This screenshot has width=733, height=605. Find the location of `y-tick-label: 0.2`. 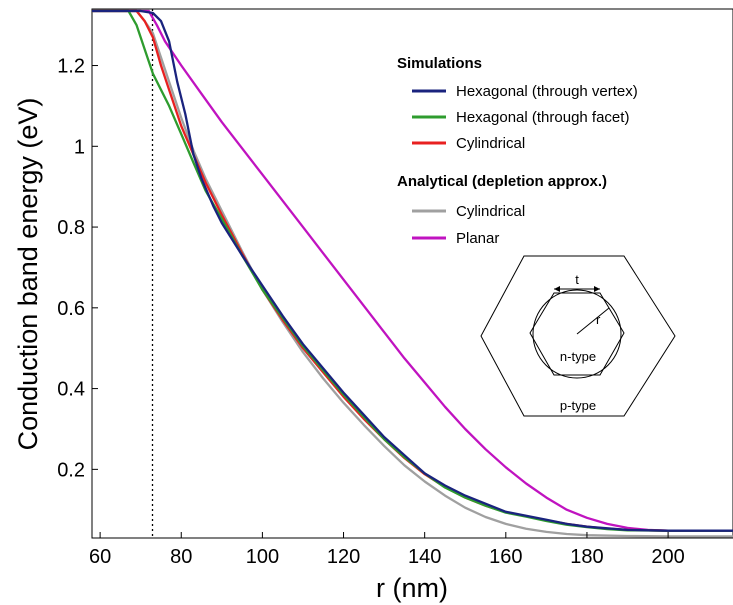

y-tick-label: 0.2 is located at coordinates (71, 470).